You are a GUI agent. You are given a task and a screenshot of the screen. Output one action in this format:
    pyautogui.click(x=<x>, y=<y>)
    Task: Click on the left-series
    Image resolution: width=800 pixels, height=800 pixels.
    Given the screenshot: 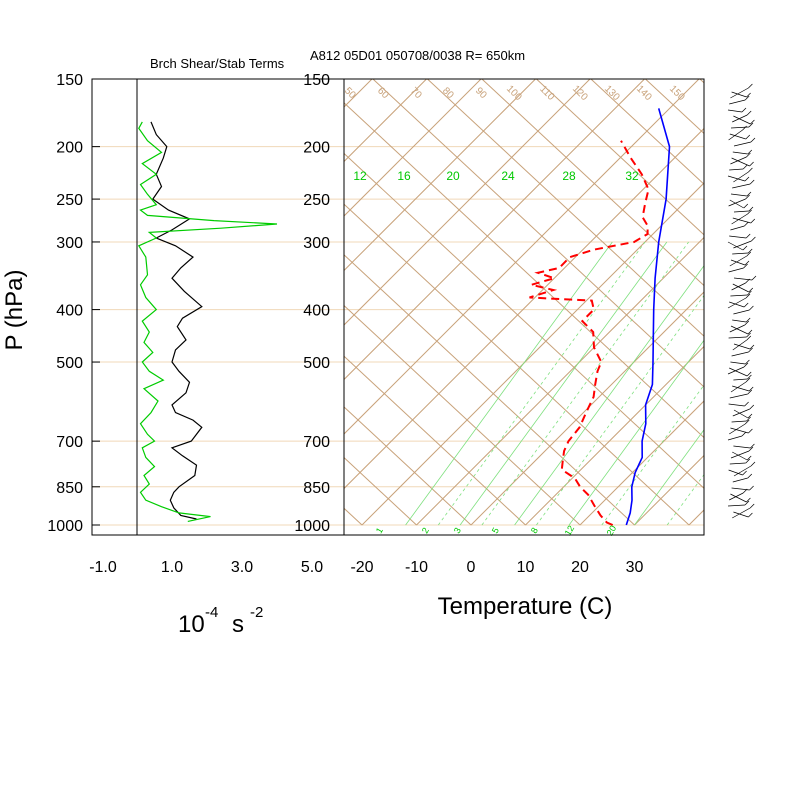 What is the action you would take?
    pyautogui.click(x=207, y=321)
    